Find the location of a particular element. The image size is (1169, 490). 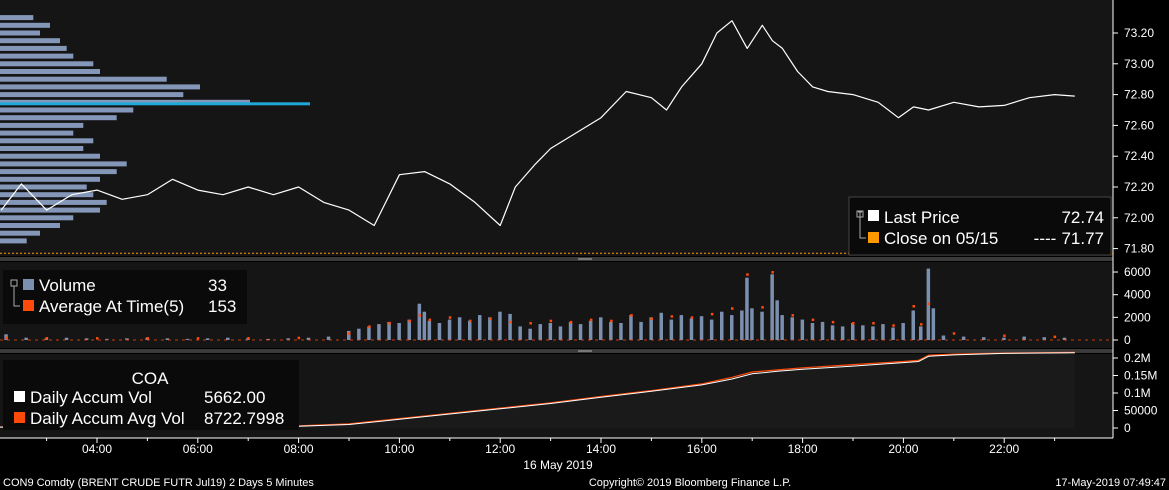

accum-tick-label: 0 is located at coordinates (1127, 428).